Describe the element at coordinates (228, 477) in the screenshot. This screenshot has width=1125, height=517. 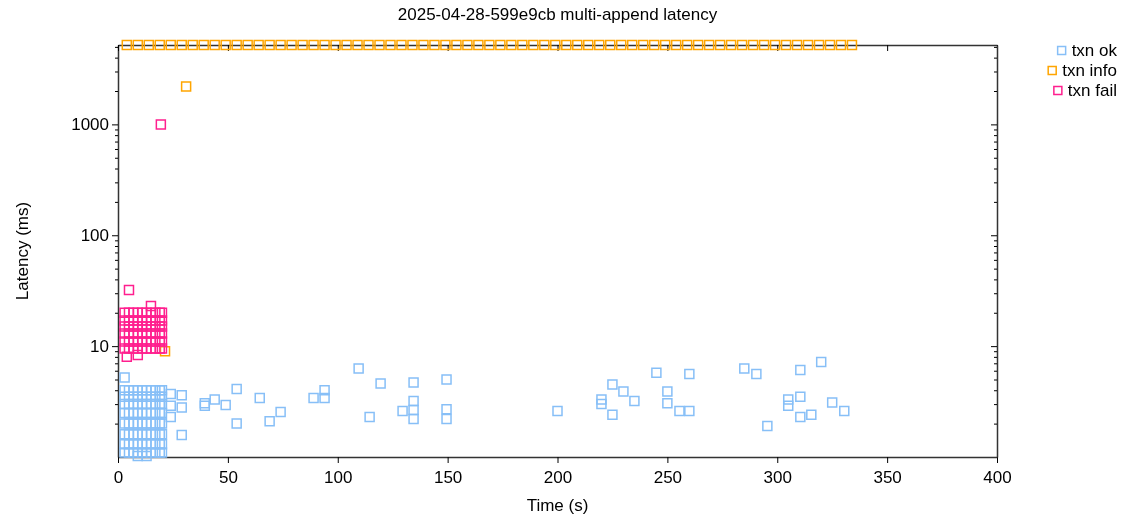
I see `x-tick-label: 50` at that location.